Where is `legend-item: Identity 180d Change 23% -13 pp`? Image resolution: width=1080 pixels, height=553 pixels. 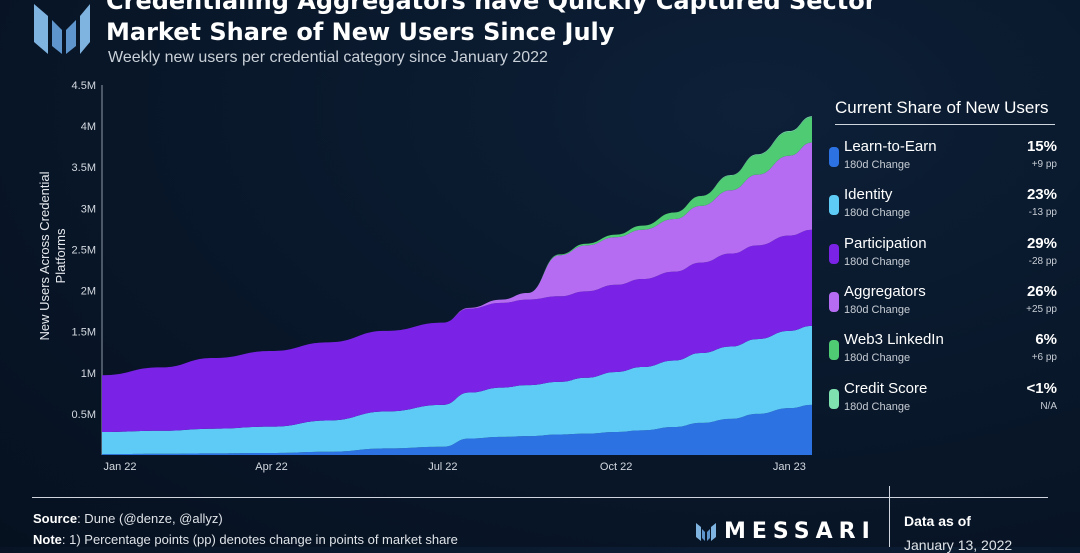
legend-item: Identity 180d Change 23% -13 pp is located at coordinates (943, 208).